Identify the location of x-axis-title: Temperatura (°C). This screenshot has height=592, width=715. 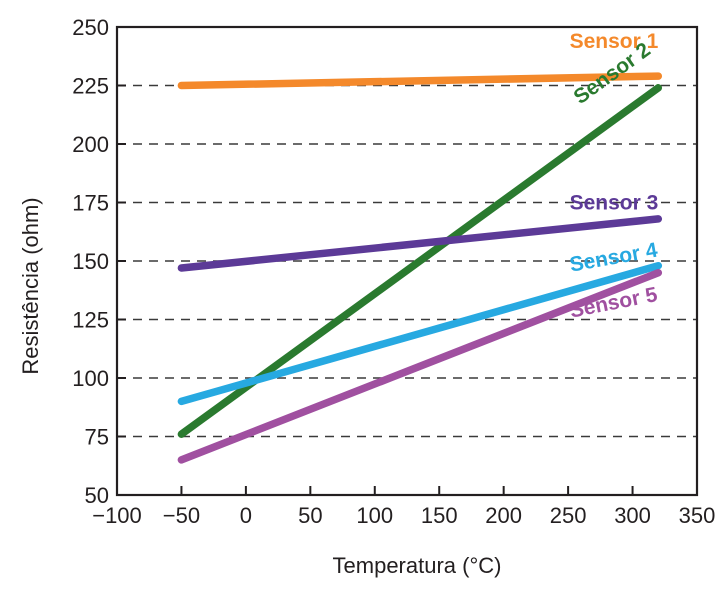
(417, 565).